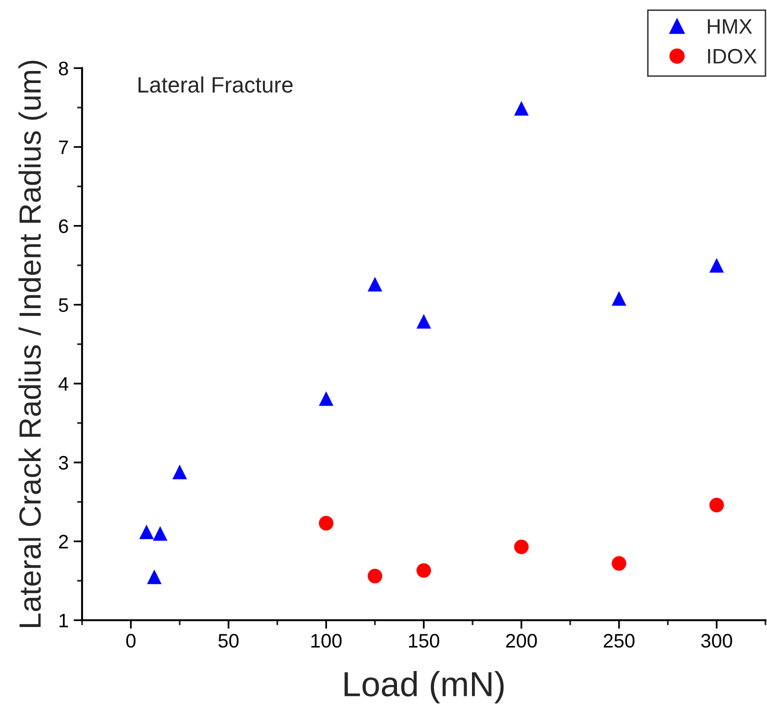 This screenshot has width=767, height=717. I want to click on y-tick-label: 4, so click(63, 384).